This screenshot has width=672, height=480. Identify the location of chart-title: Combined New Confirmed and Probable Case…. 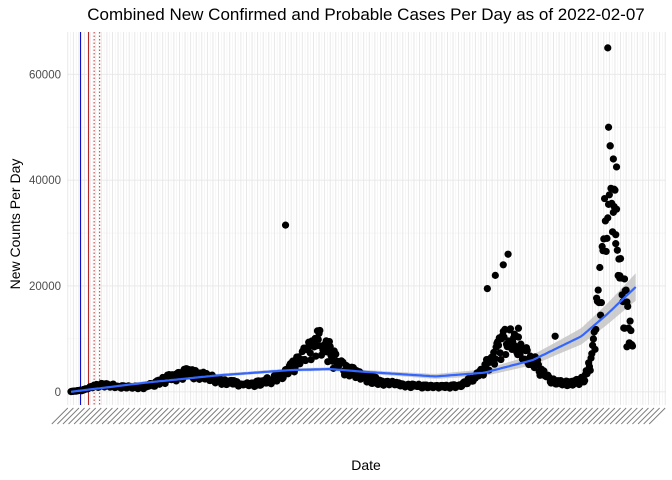
(366, 14).